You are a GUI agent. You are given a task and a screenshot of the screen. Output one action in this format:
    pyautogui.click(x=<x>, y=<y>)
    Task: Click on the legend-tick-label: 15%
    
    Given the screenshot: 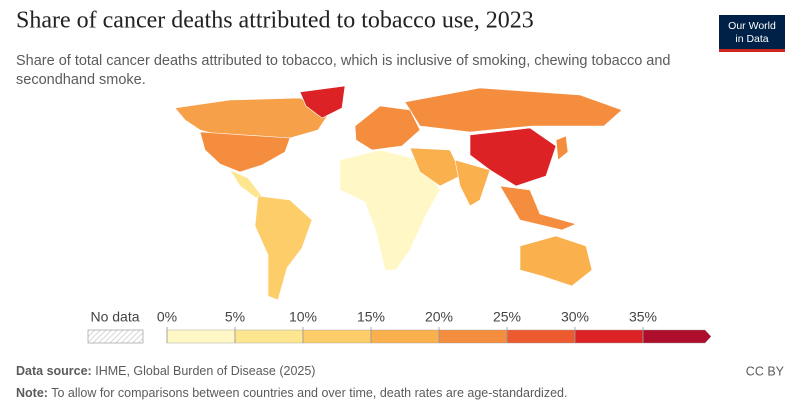 What is the action you would take?
    pyautogui.click(x=371, y=317)
    